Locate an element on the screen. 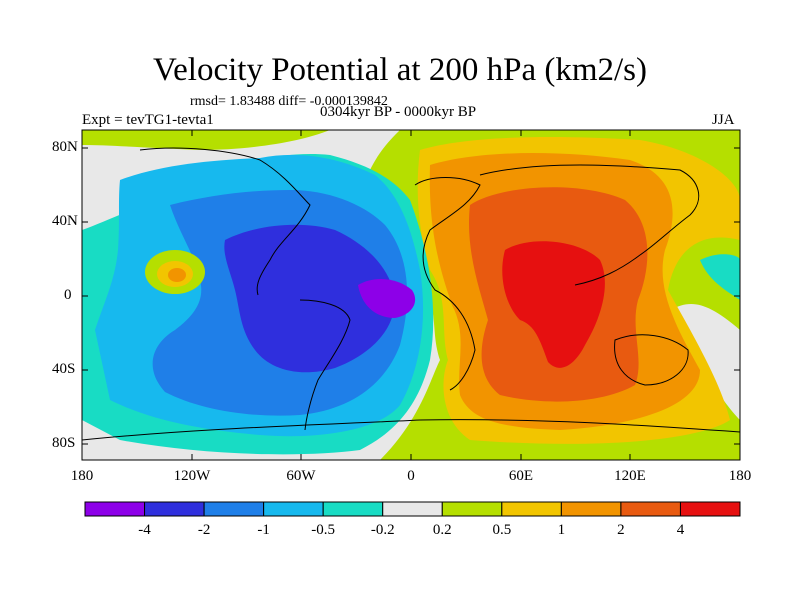 Image resolution: width=800 pixels, height=600 pixels. experiment-label: Expt = tevTG1-tevta1 is located at coordinates (148, 120).